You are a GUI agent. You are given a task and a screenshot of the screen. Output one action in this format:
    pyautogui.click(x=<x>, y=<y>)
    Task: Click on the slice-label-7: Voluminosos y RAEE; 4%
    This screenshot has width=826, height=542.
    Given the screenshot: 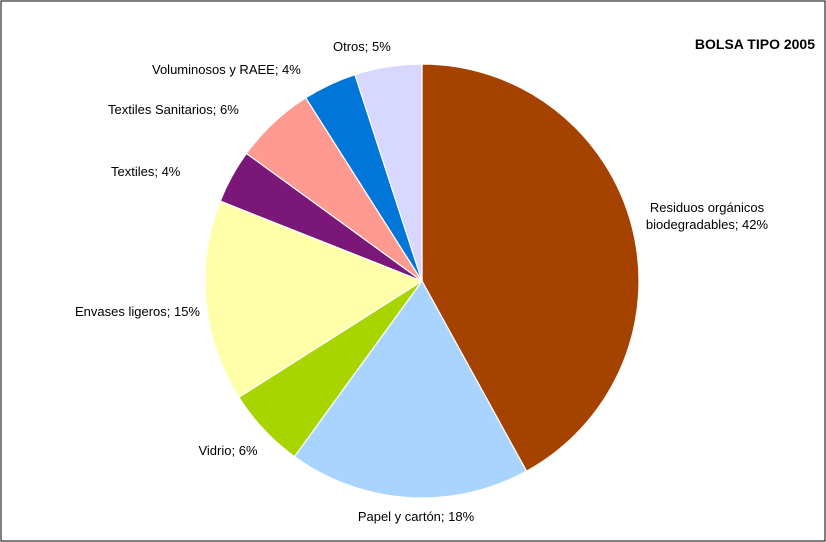 What is the action you would take?
    pyautogui.click(x=226, y=69)
    